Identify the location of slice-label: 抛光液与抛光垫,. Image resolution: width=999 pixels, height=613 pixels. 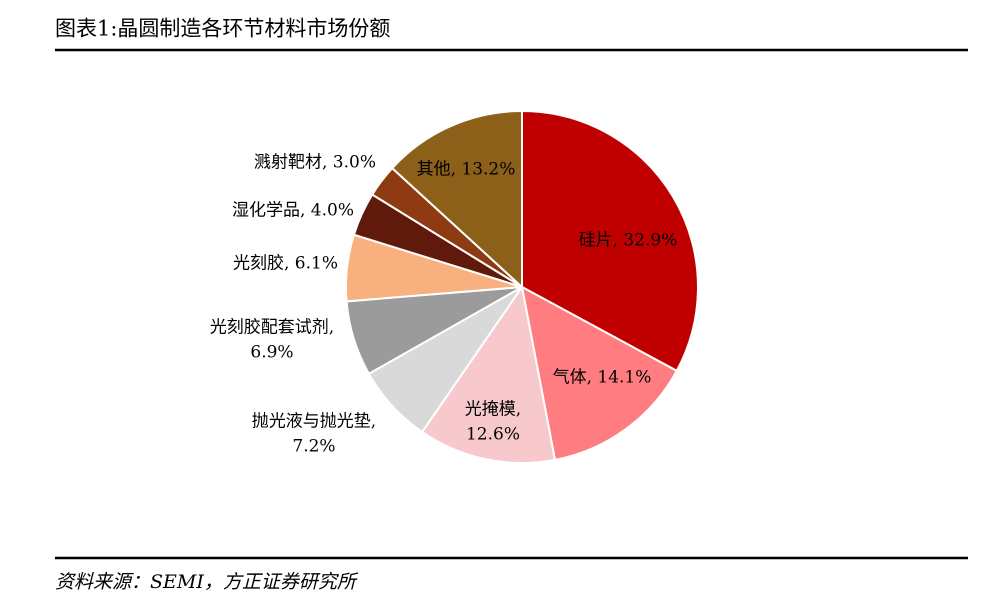
(314, 422).